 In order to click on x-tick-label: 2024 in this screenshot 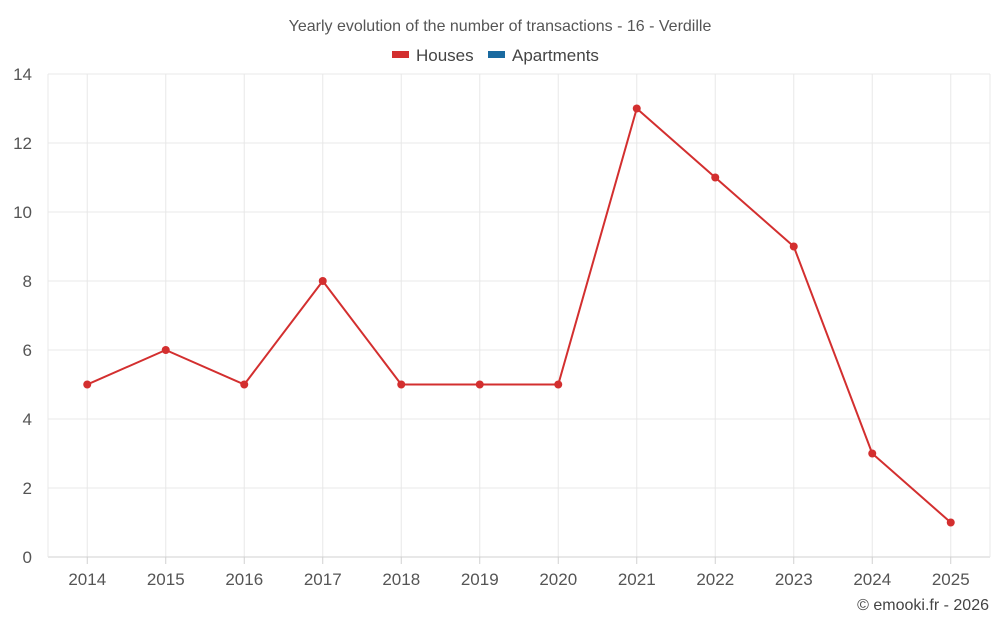, I will do `click(872, 579)`.